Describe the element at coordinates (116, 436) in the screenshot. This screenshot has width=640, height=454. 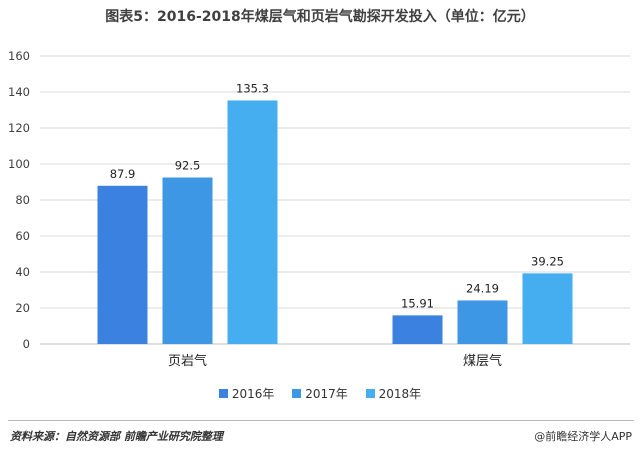
I see `source-note: 资料来源：自然资源部 前瞻产业研究院整理` at that location.